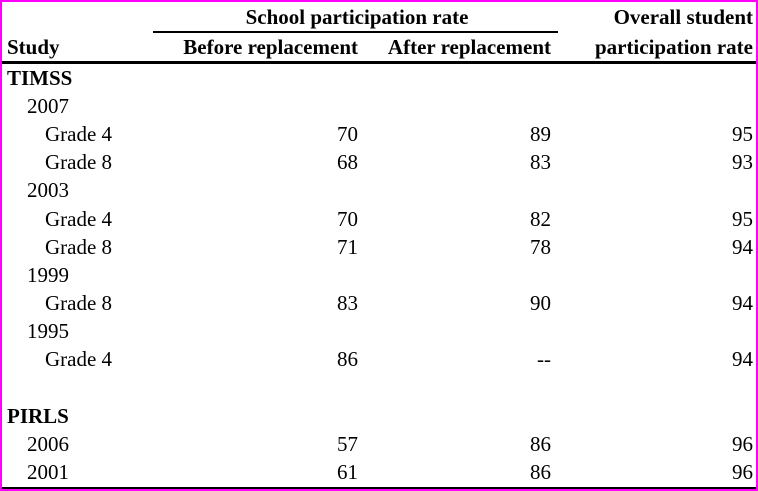  What do you see at coordinates (540, 218) in the screenshot?
I see `after-replacement-cell: 82` at bounding box center [540, 218].